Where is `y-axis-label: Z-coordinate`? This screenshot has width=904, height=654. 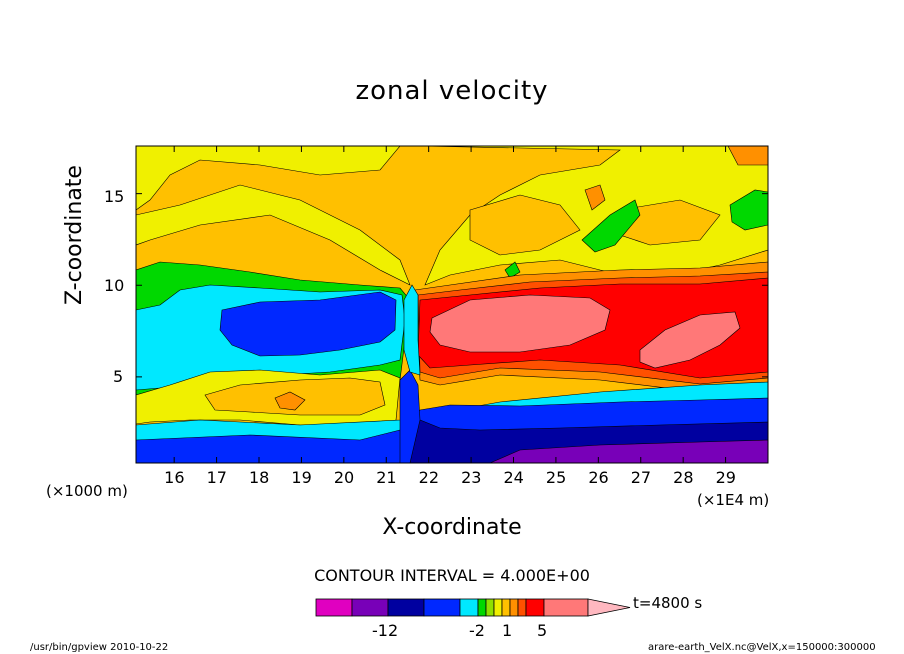
y-axis-label: Z-coordinate is located at coordinates (74, 235).